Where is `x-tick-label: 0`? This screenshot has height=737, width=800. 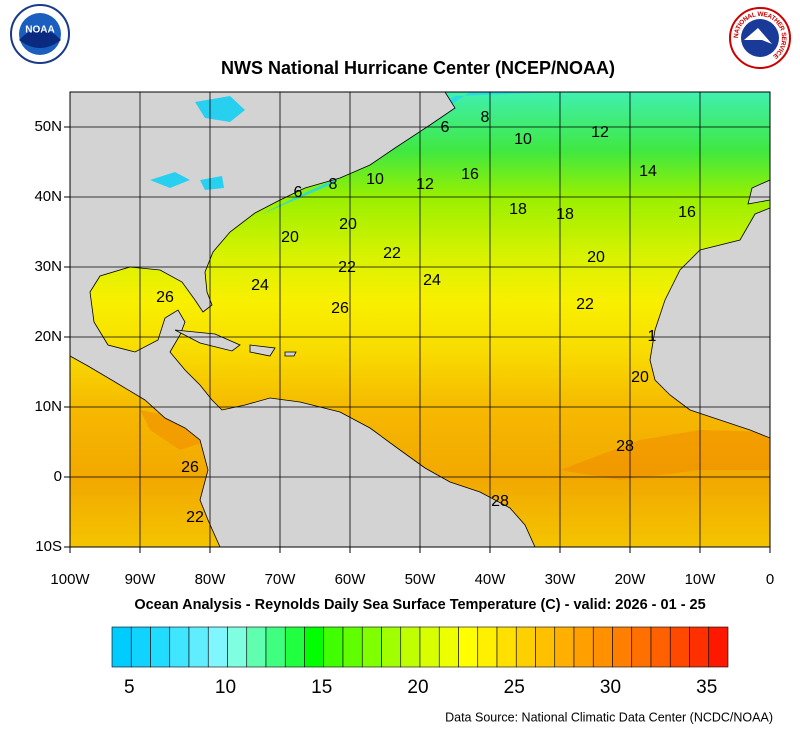 x-tick-label: 0 is located at coordinates (770, 579).